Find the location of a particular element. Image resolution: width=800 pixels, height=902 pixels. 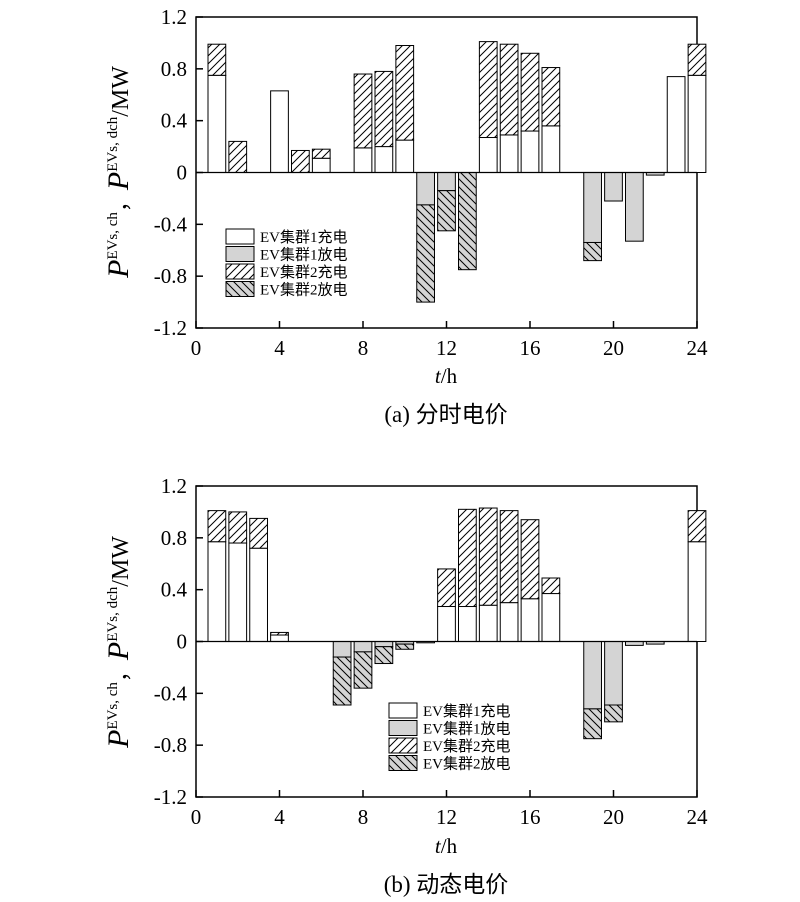

bar-EV集群2放电-t12 is located at coordinates (446, 211).